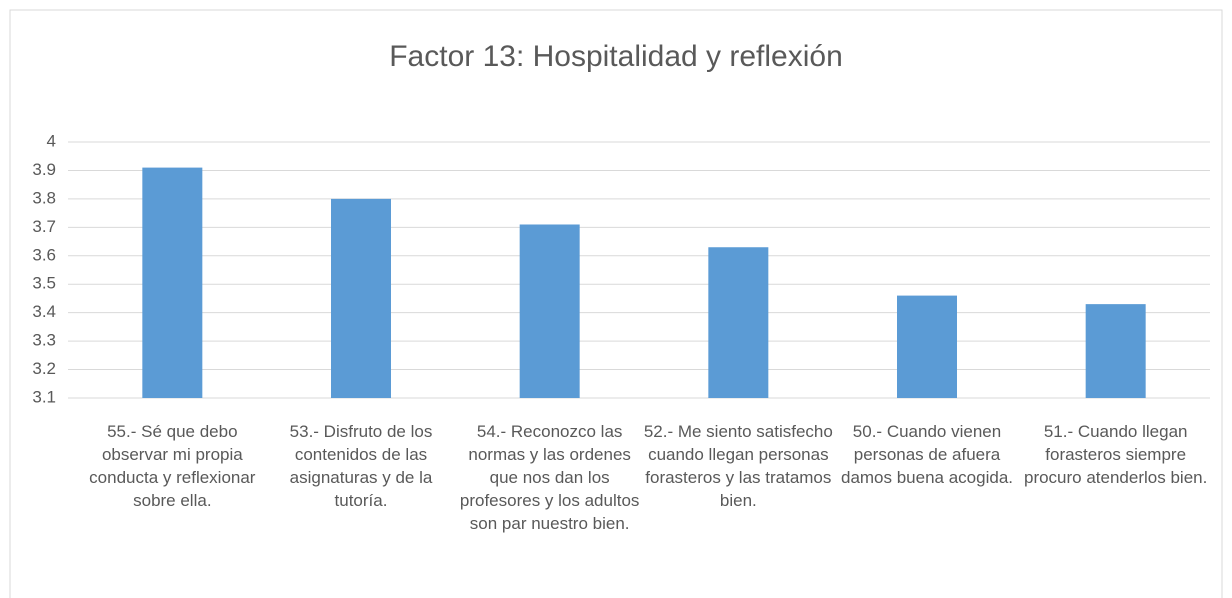 This screenshot has height=598, width=1232. Describe the element at coordinates (44, 368) in the screenshot. I see `y-tick-label: 3.2` at that location.